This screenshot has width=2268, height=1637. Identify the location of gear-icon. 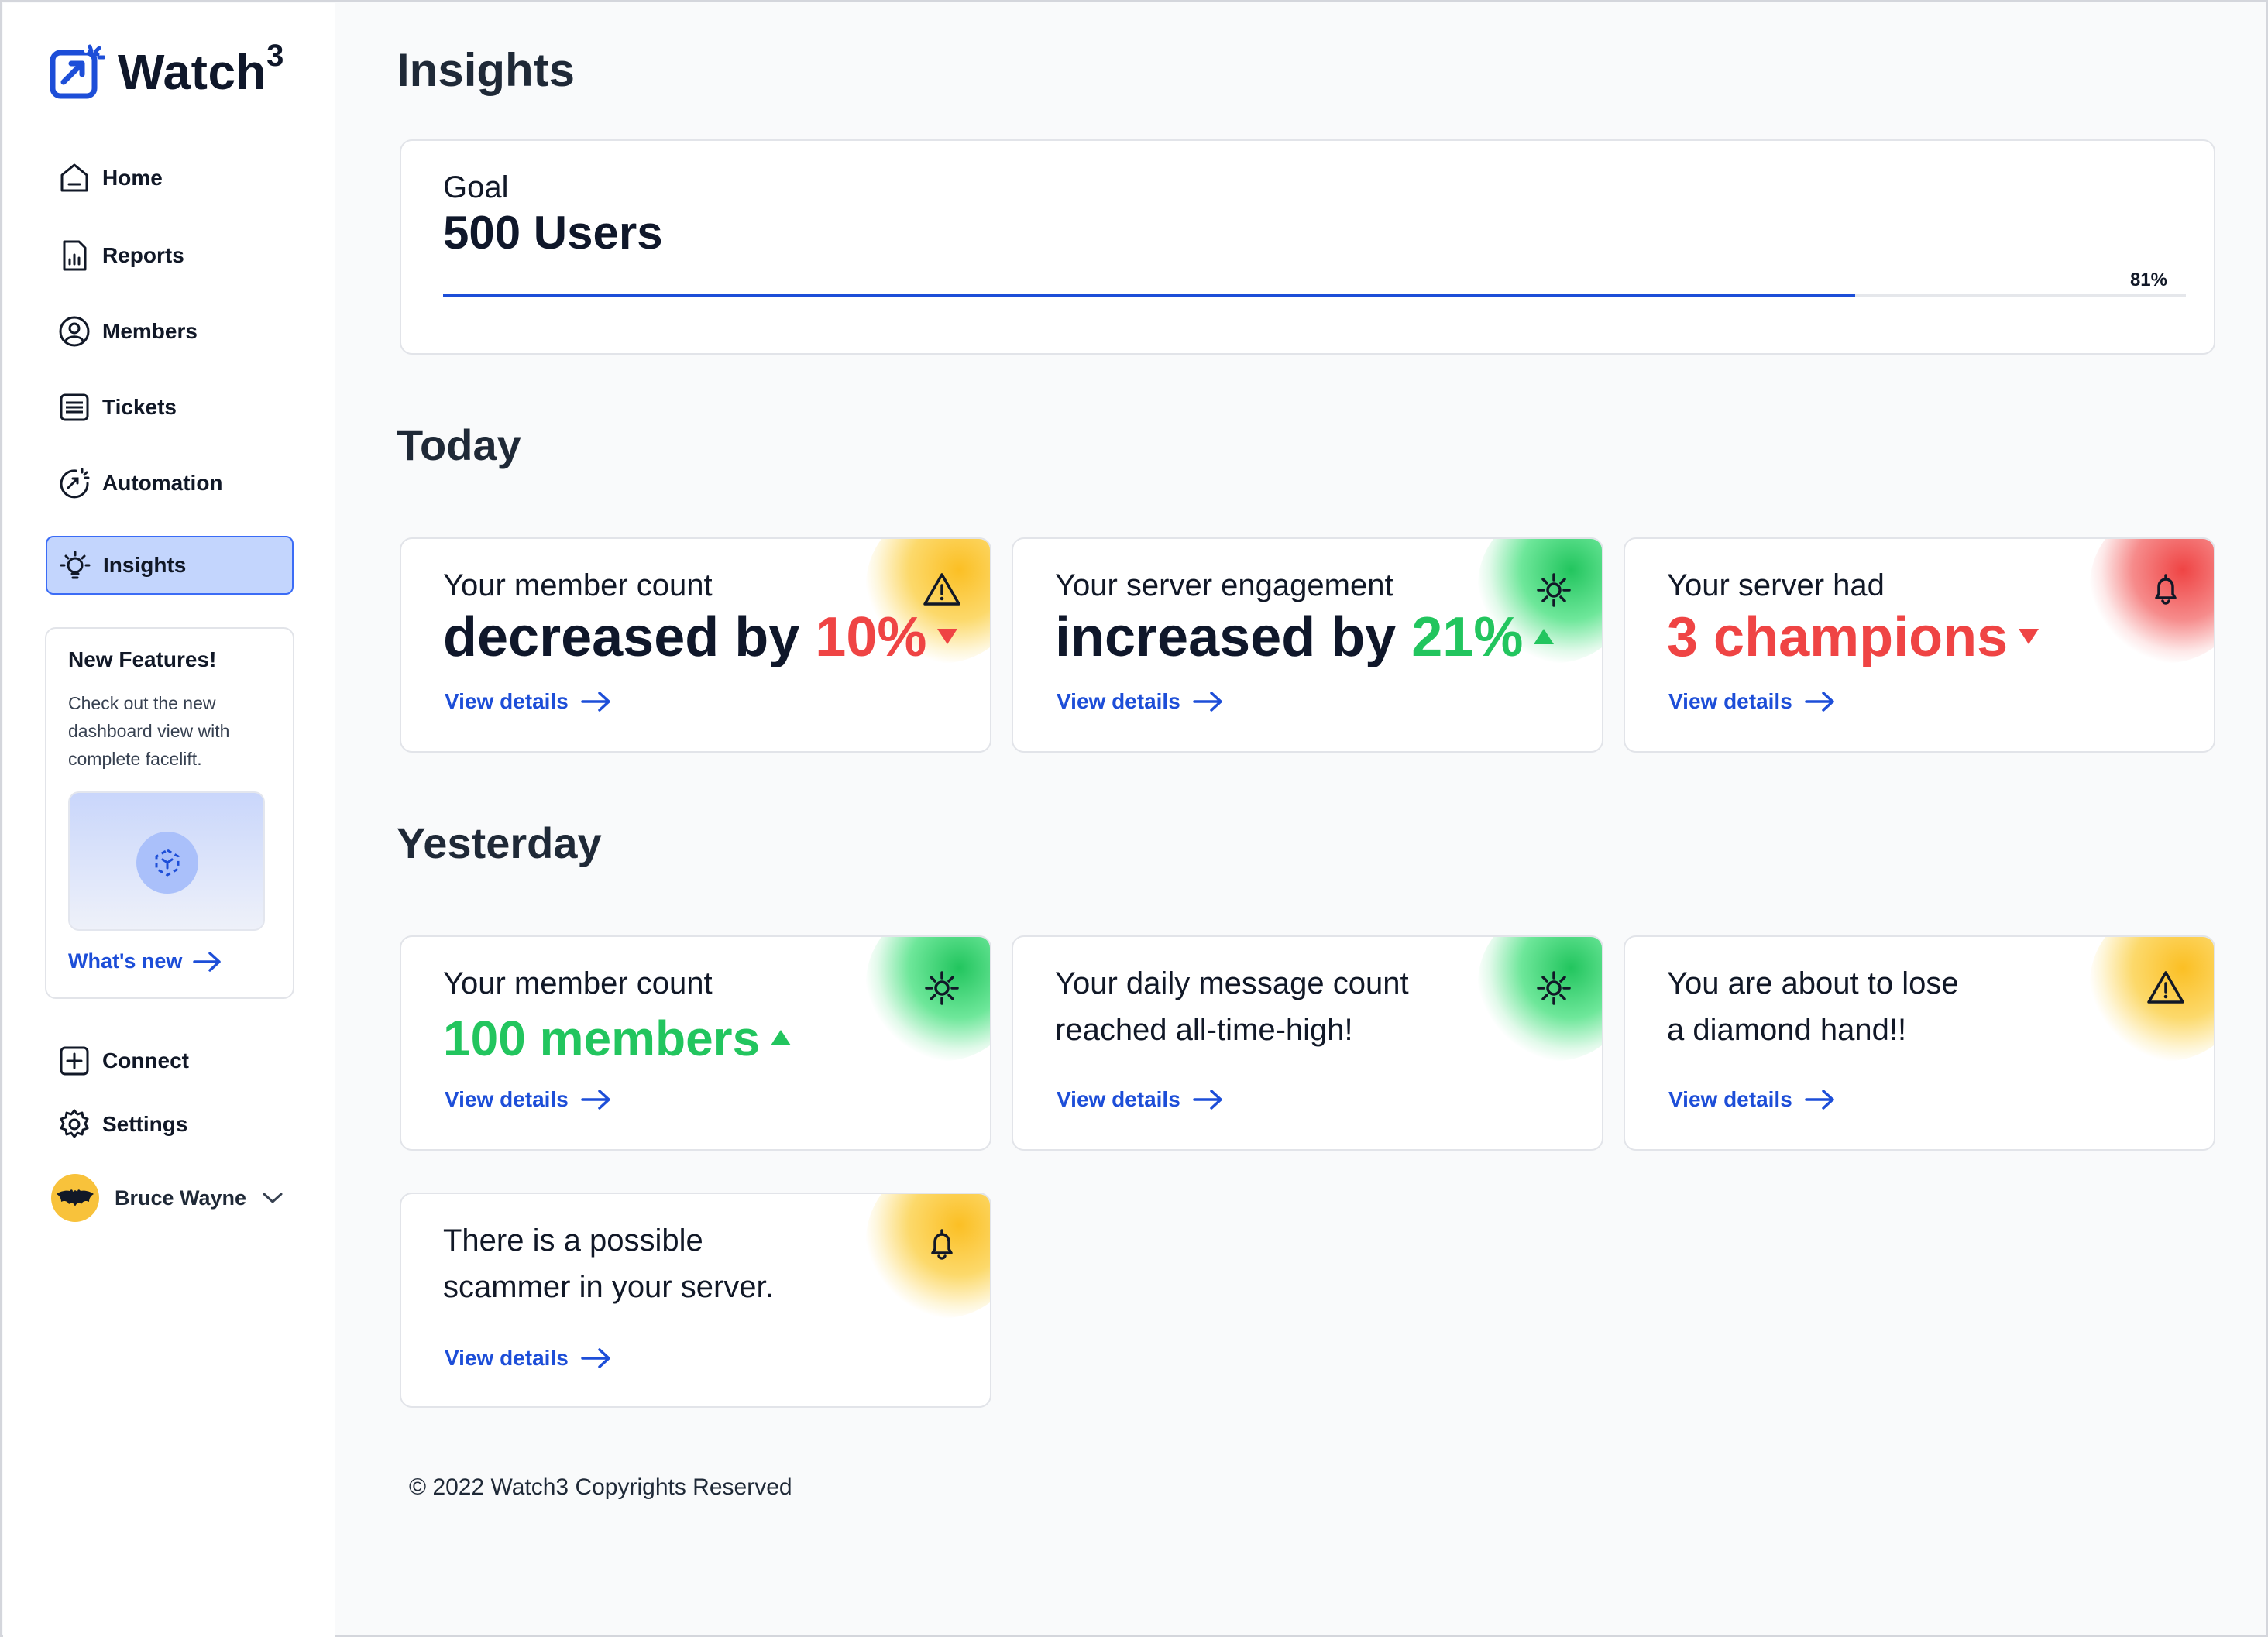
(74, 1123).